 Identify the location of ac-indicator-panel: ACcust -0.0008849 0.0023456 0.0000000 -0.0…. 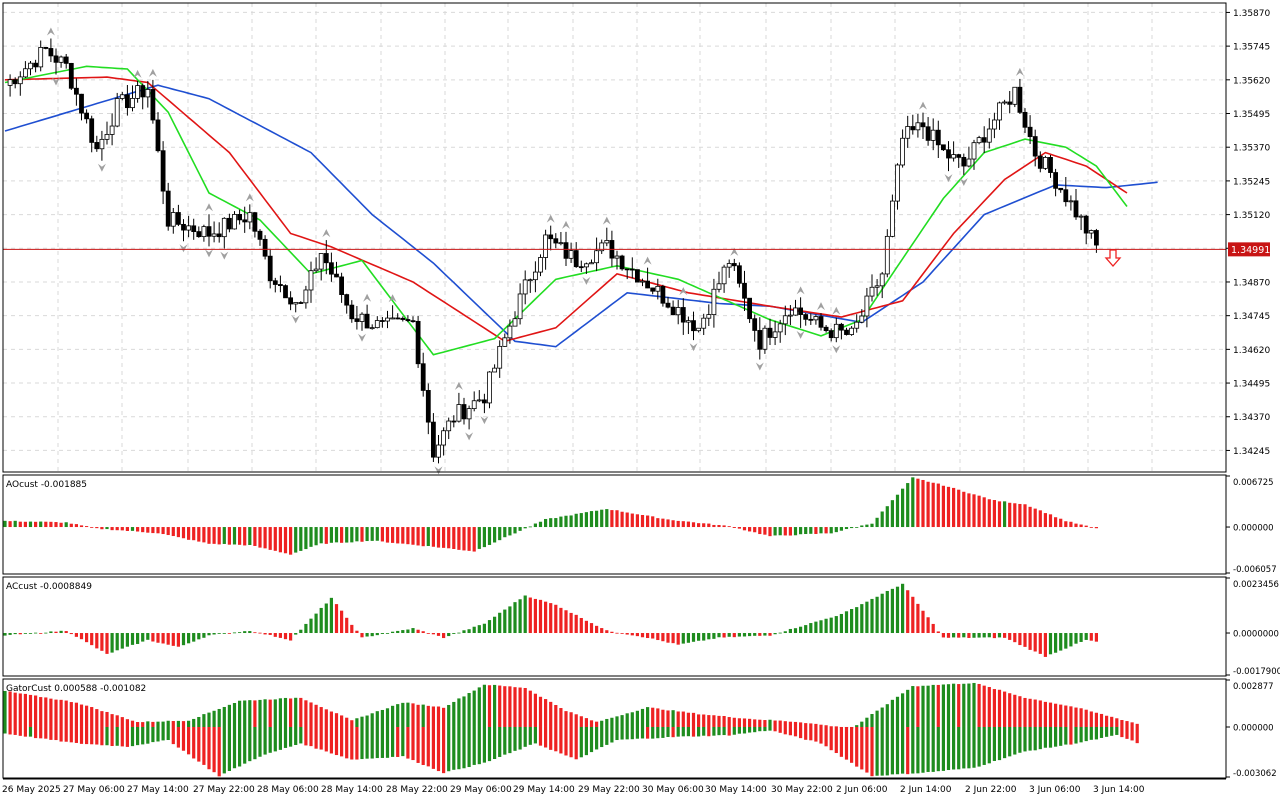
(641, 626).